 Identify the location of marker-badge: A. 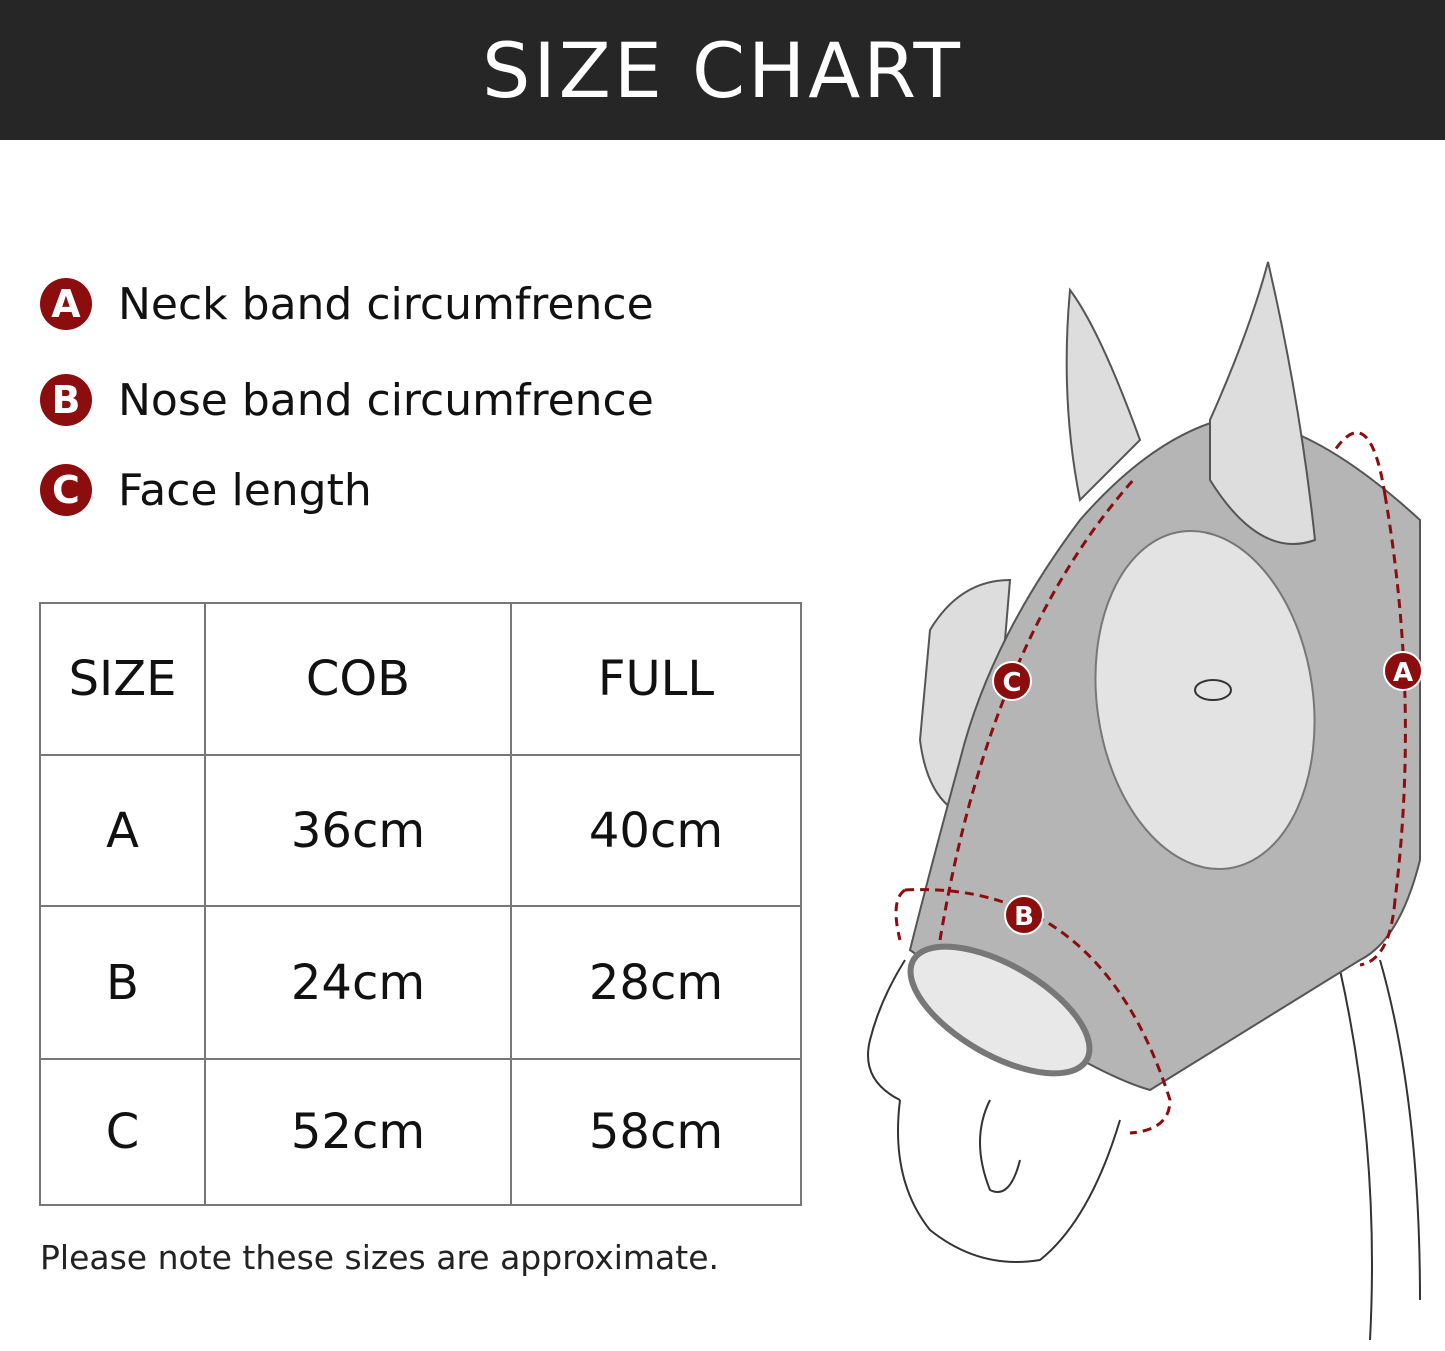
(66, 304).